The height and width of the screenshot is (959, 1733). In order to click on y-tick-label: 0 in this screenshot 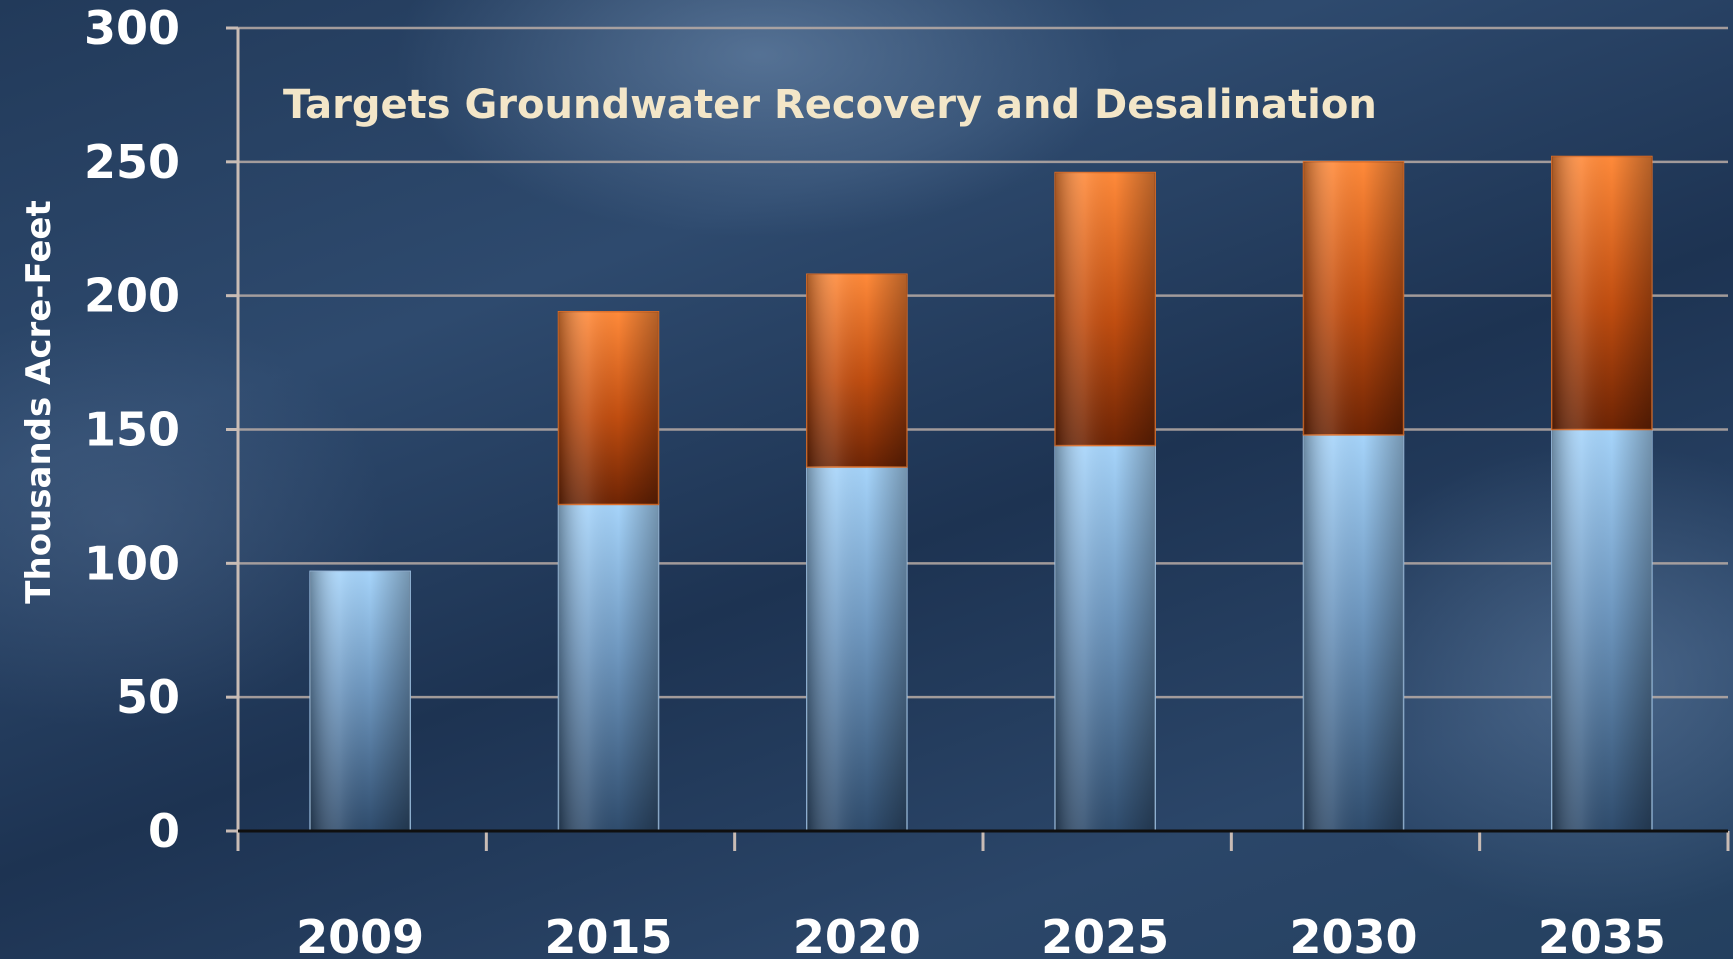, I will do `click(164, 831)`.